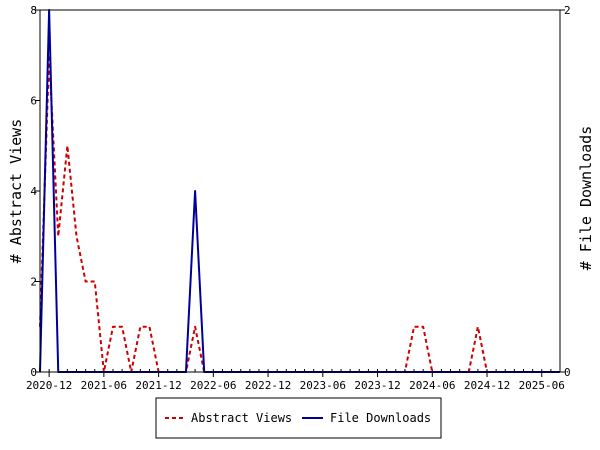 The height and width of the screenshot is (450, 600). I want to click on x-tick-label: 2022-06, so click(213, 385).